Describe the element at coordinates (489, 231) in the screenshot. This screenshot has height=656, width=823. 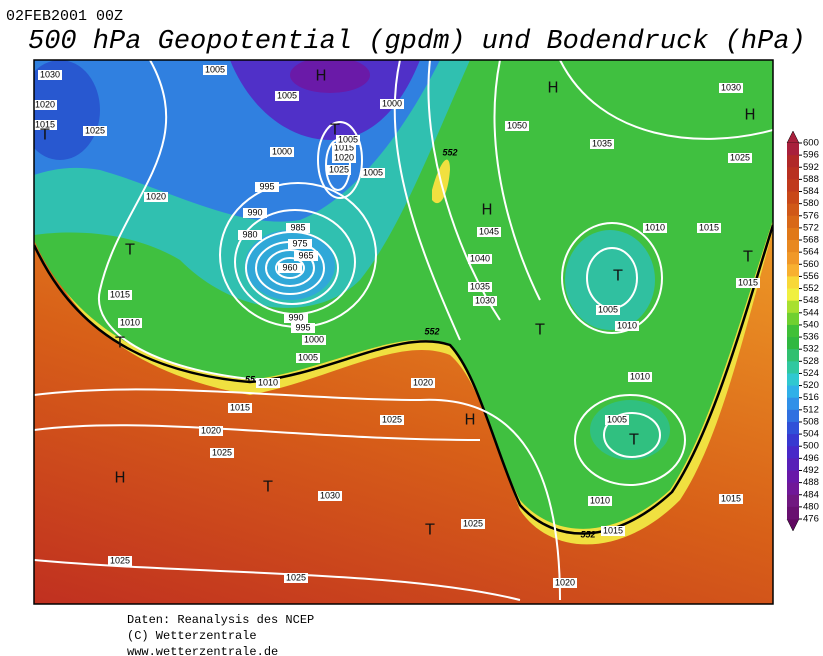
I see `isobar-label: 1045` at that location.